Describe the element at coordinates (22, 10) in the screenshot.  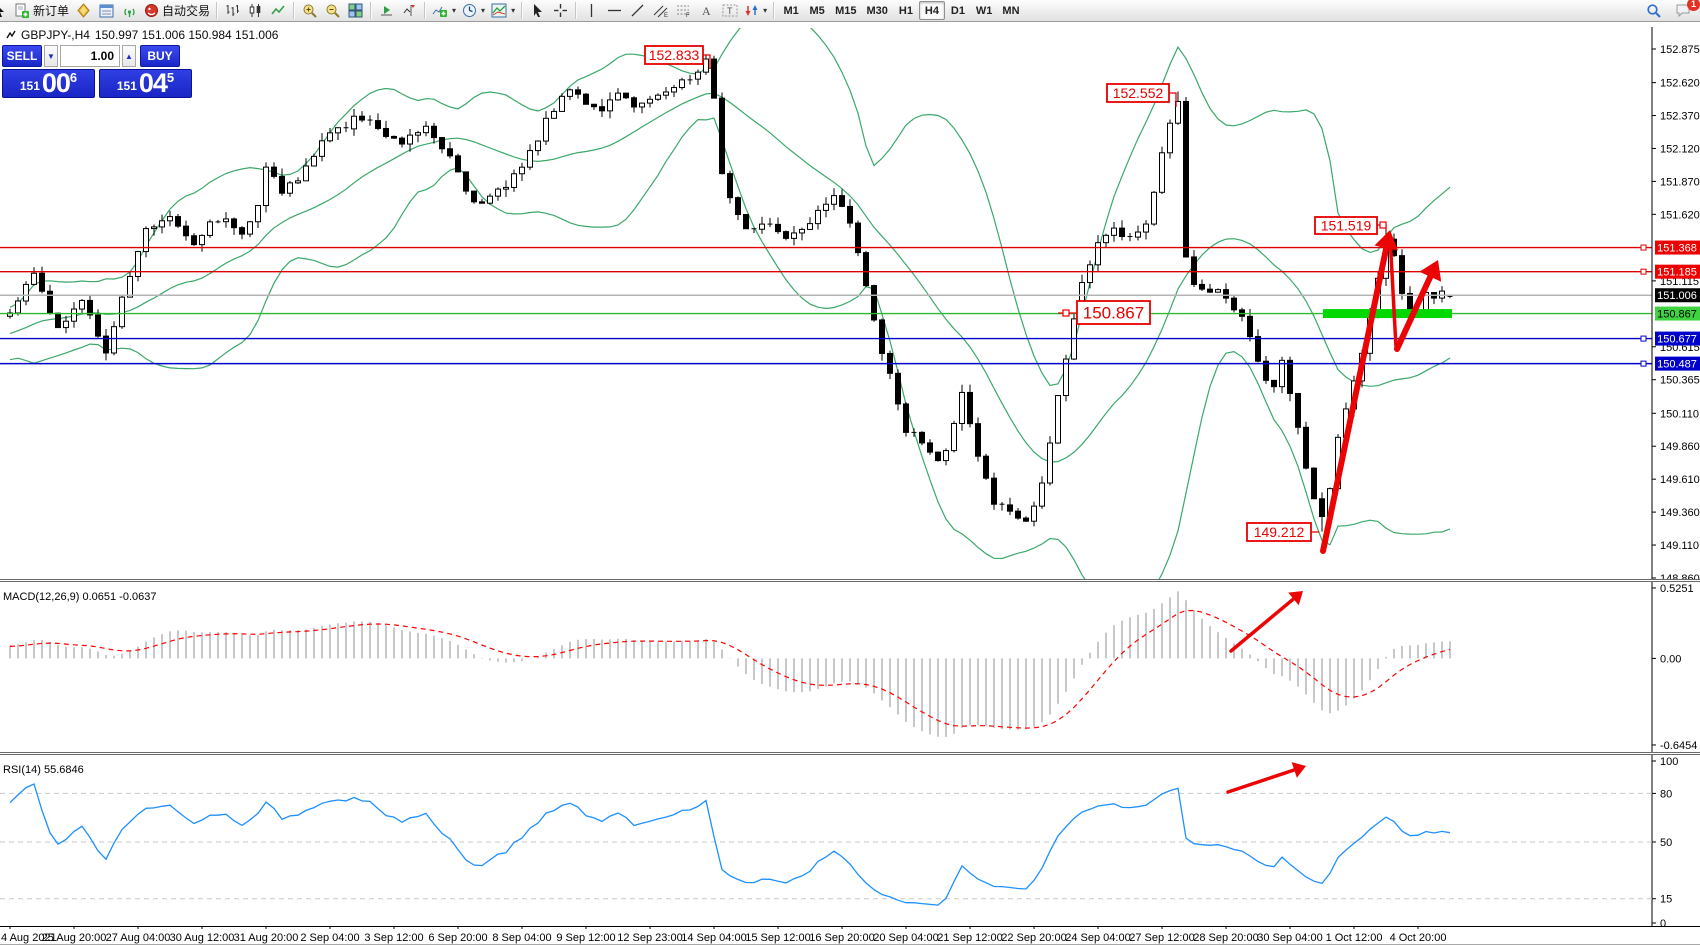
I see `new-order-icon` at that location.